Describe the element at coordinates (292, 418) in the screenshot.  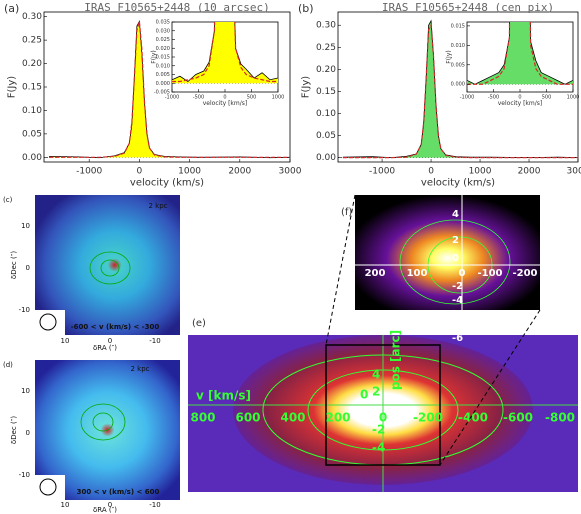
I see `tick: 400` at that location.